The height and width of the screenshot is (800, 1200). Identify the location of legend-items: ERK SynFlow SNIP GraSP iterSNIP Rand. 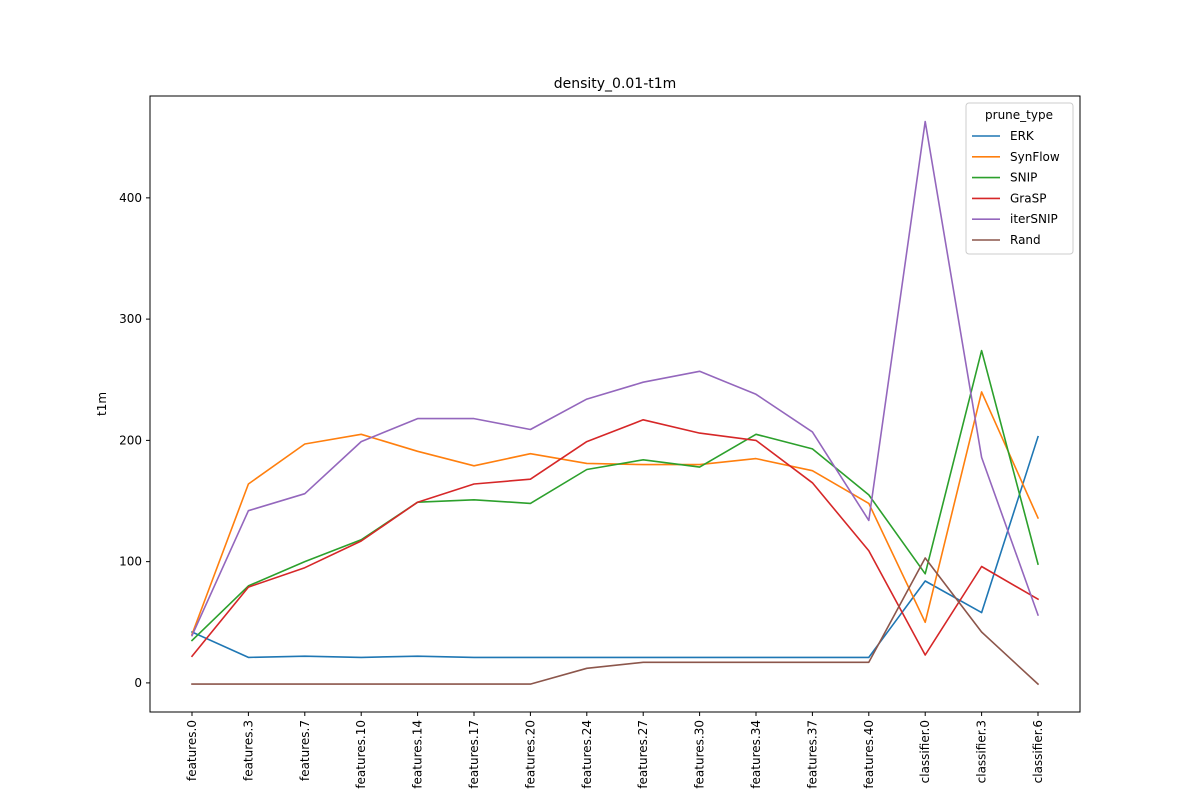
(1016, 188).